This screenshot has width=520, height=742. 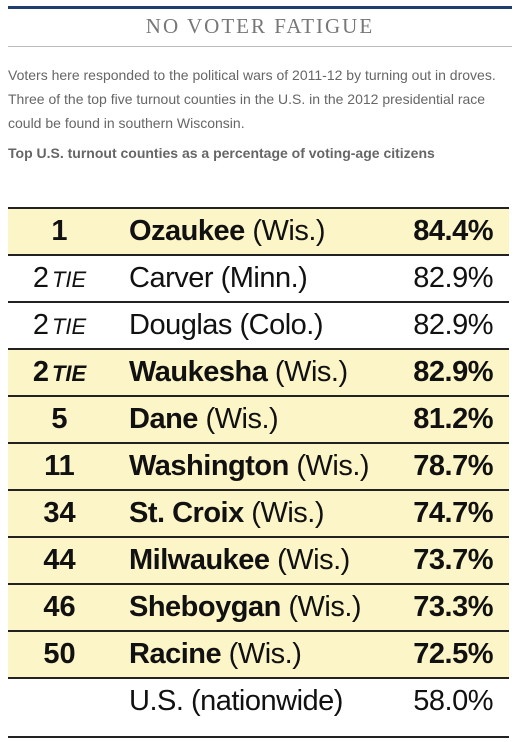 I want to click on county-name: Milwaukee, so click(x=199, y=560).